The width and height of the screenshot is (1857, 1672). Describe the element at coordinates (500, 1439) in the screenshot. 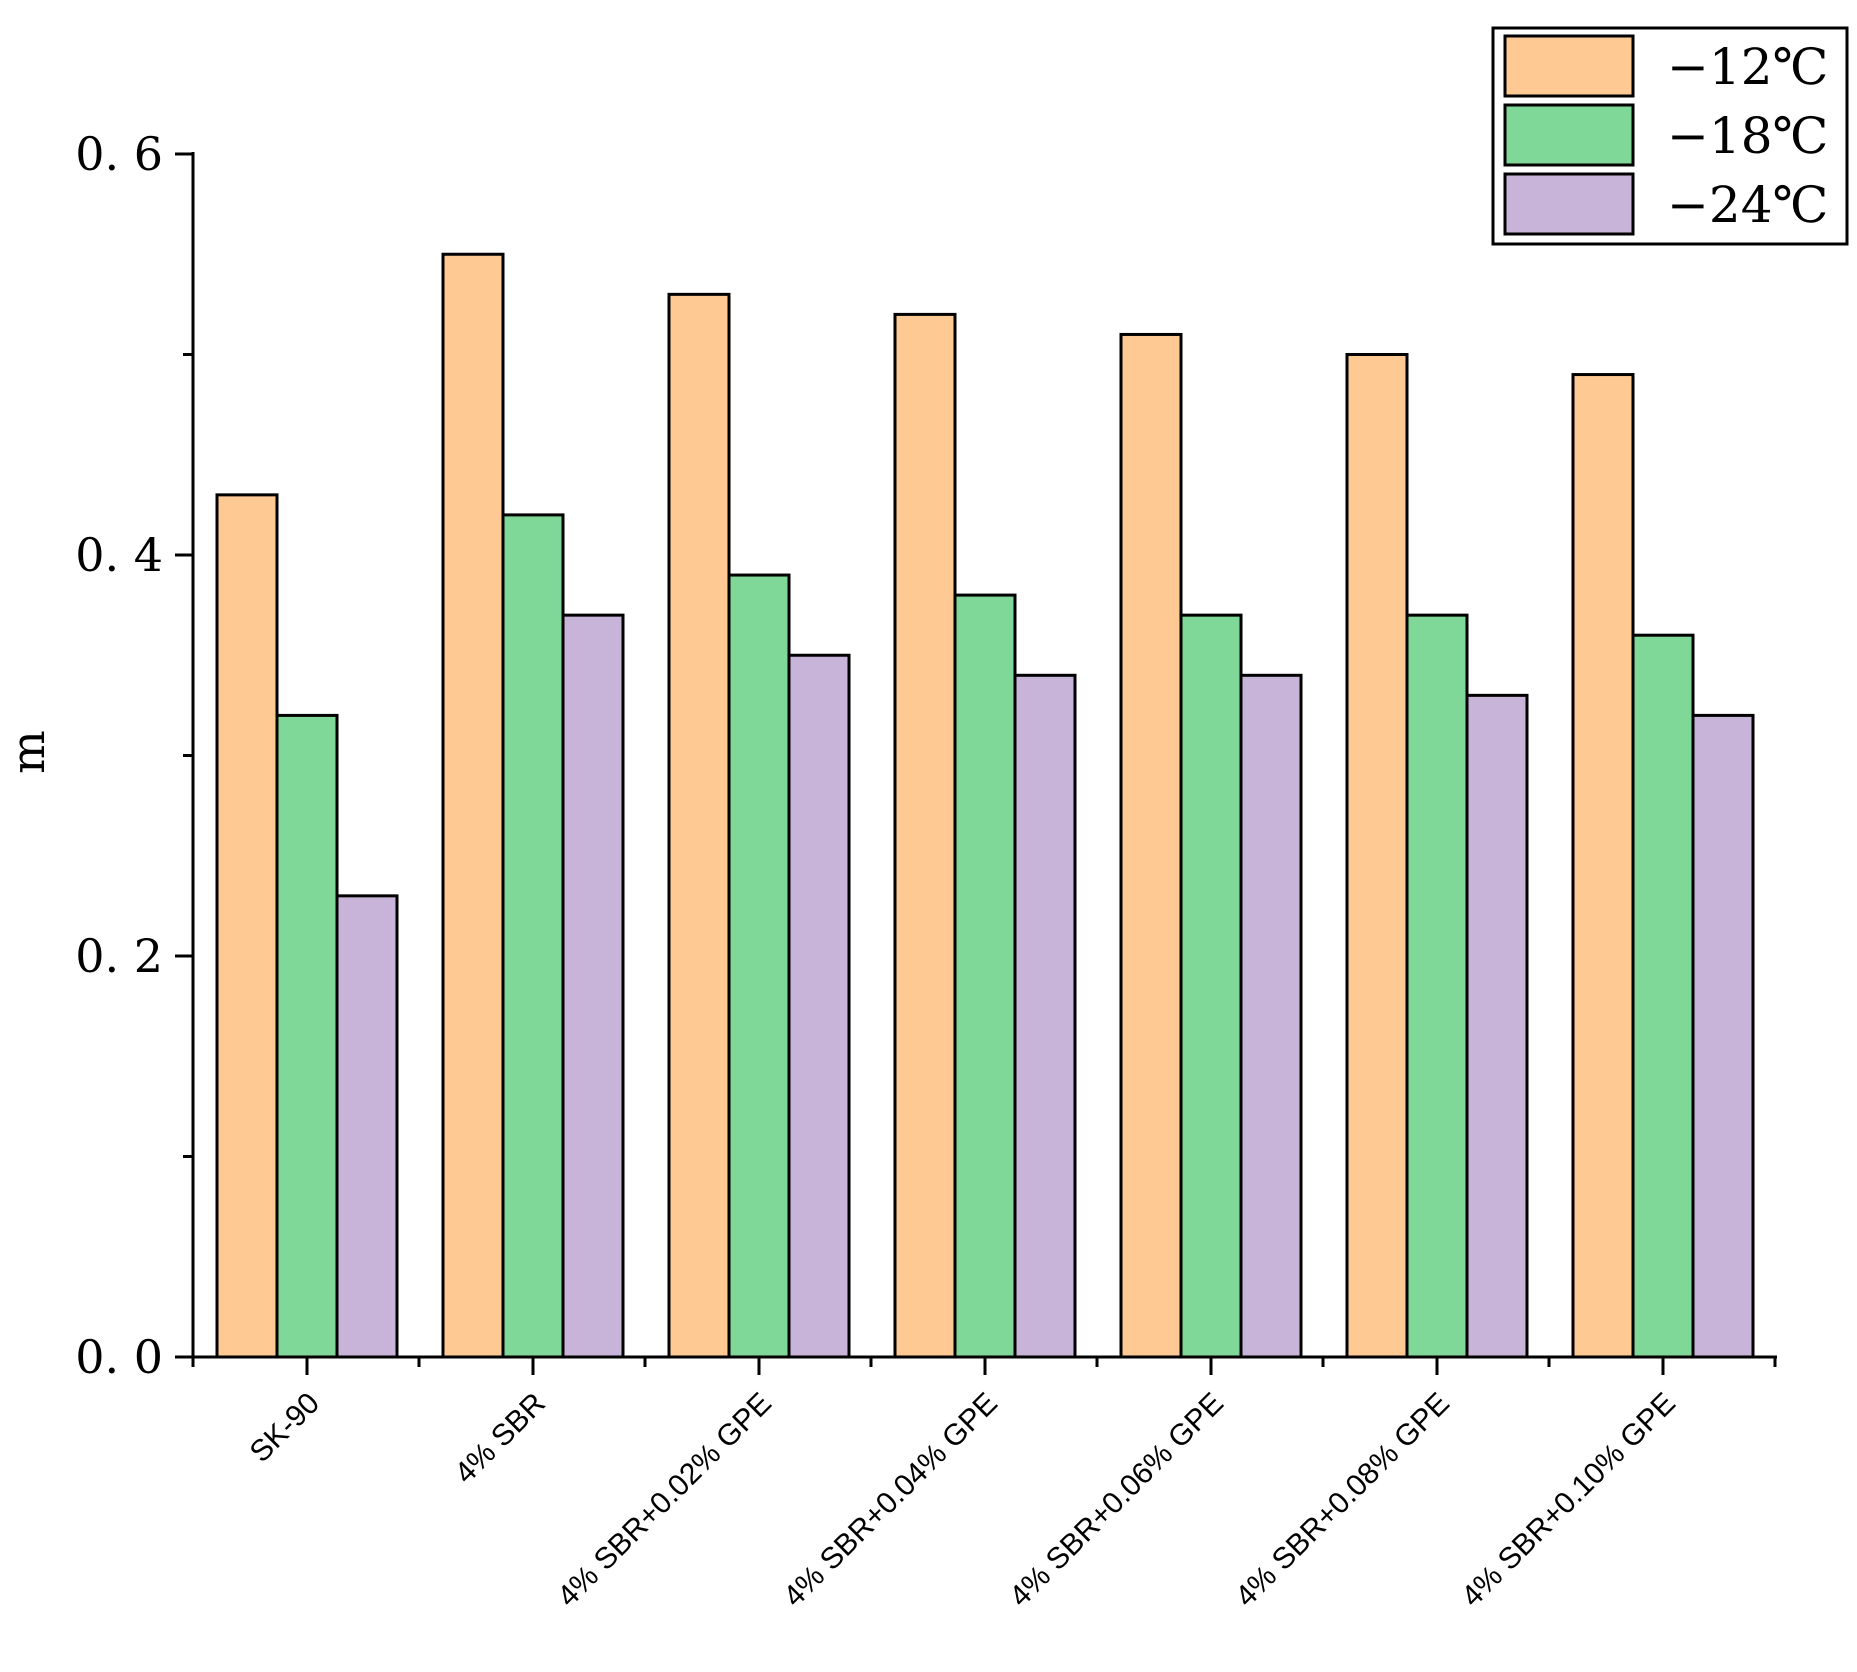

I see `x-tick-label-2: 4% SBR` at that location.